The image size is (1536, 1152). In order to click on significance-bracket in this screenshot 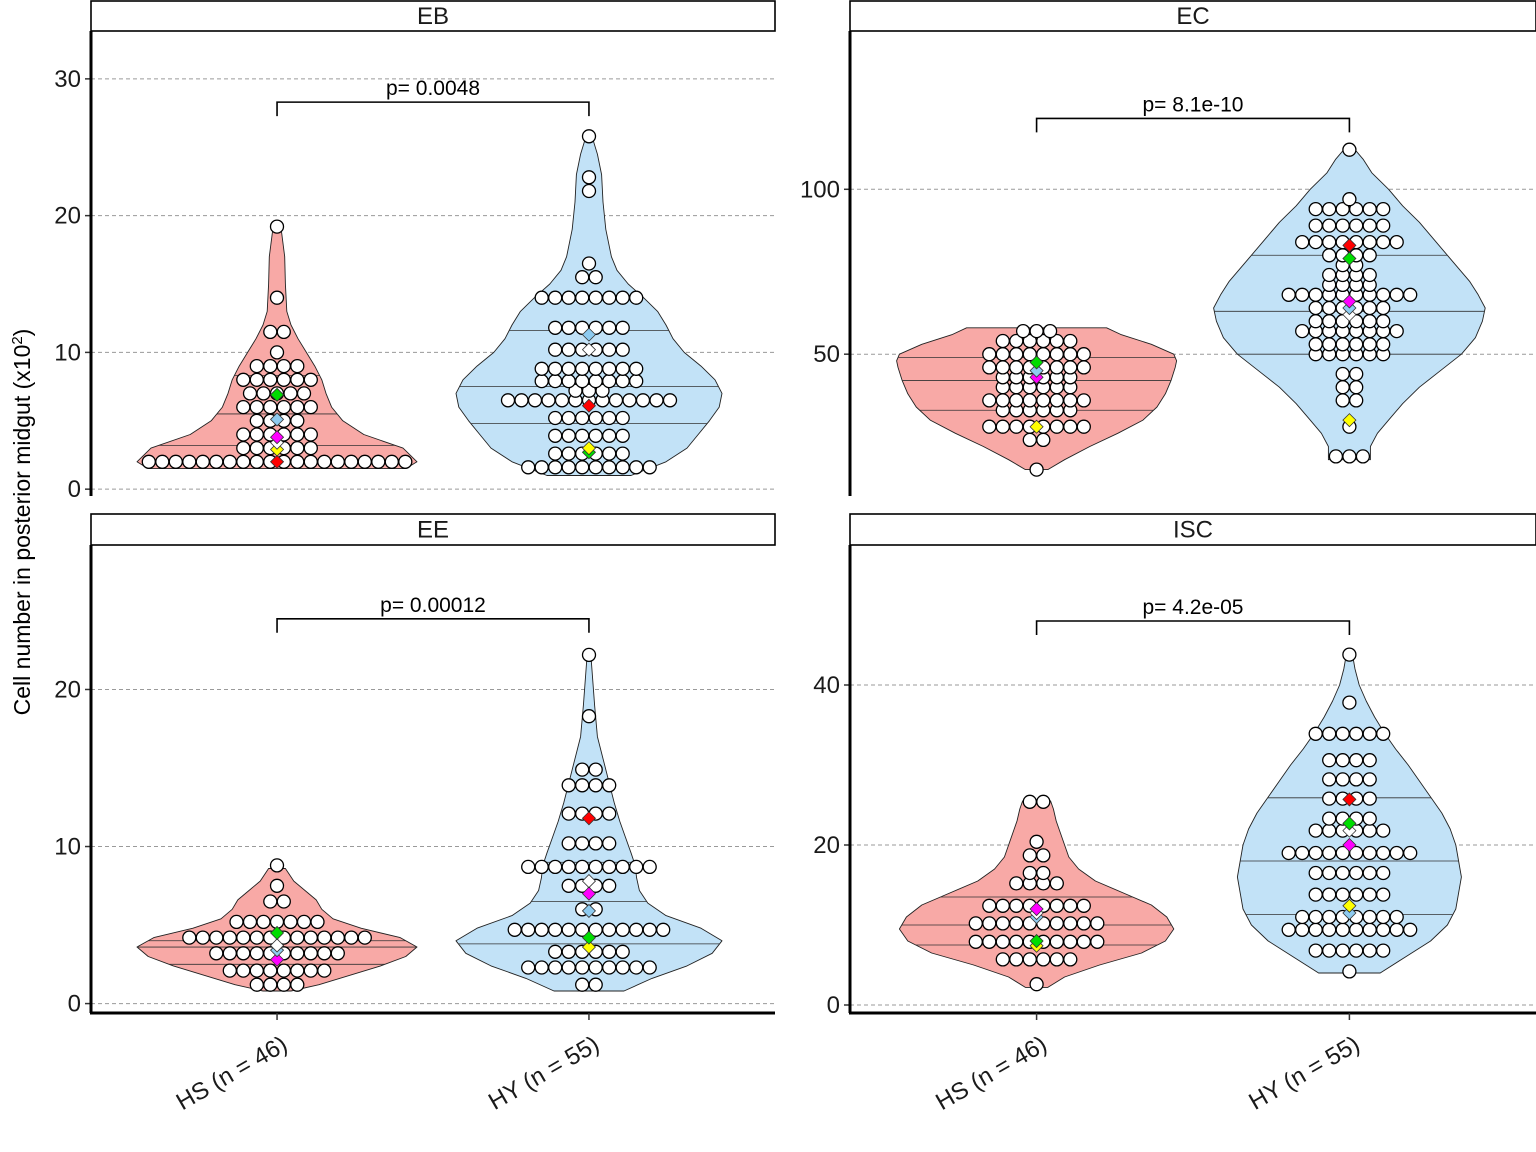, I will do `click(433, 625)`.